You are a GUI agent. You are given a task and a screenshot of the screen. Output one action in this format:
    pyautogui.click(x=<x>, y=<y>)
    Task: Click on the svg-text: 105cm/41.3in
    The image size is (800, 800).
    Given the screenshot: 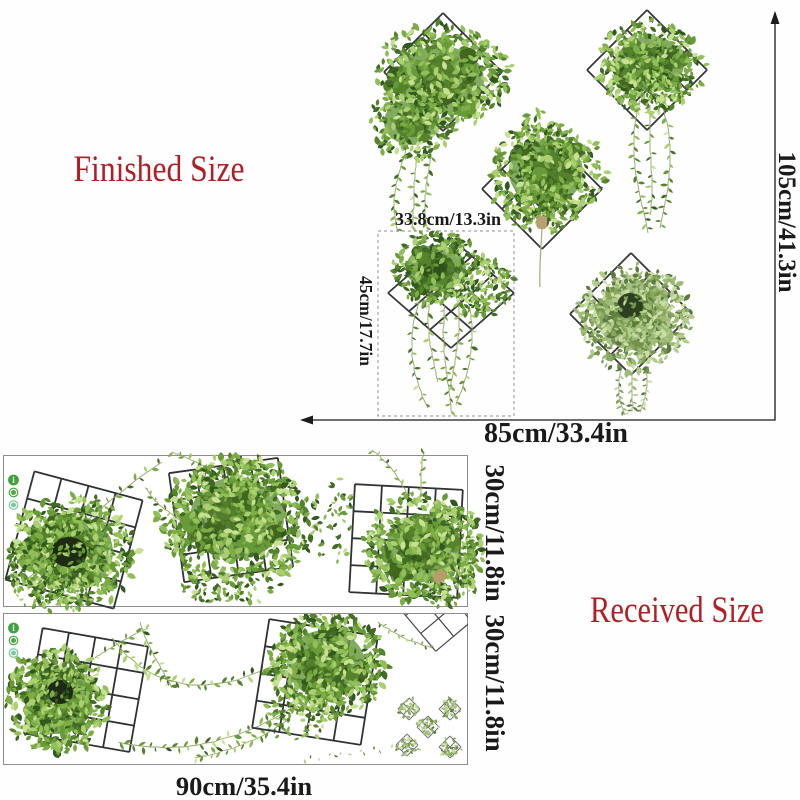 What is the action you would take?
    pyautogui.click(x=786, y=222)
    